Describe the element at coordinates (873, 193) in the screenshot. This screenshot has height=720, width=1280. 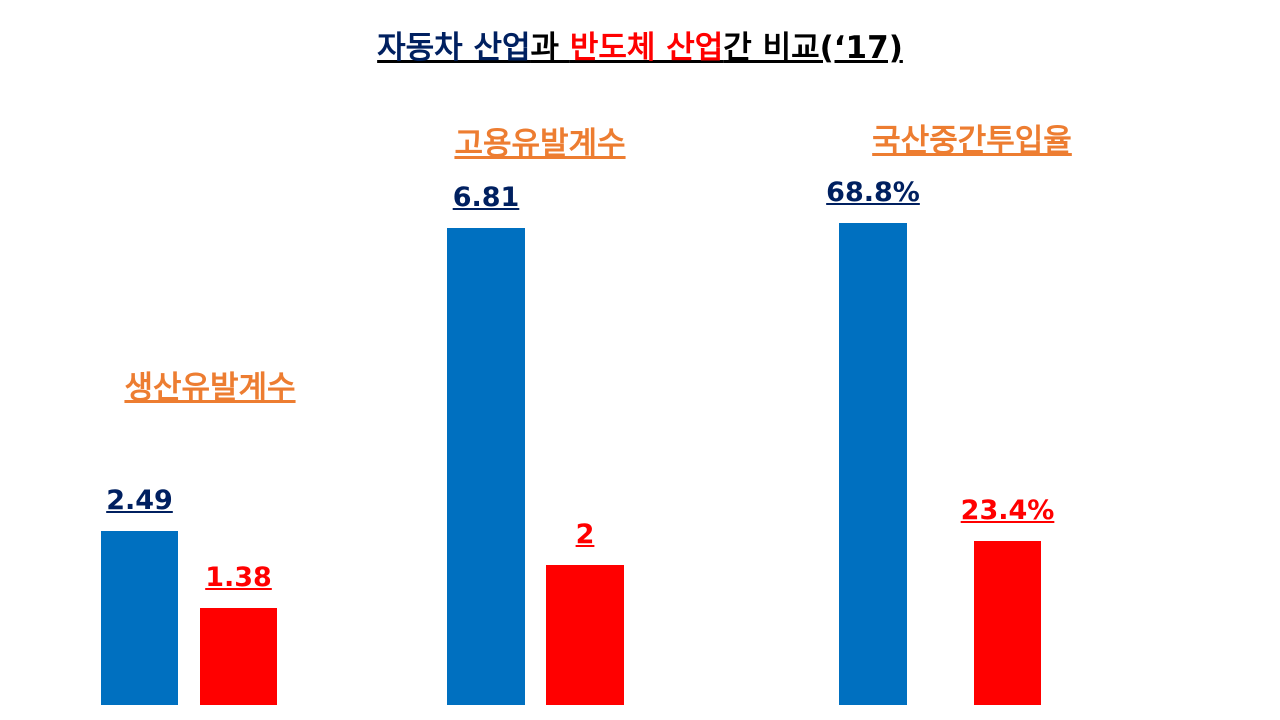
I see `value-label: 68.8%` at that location.